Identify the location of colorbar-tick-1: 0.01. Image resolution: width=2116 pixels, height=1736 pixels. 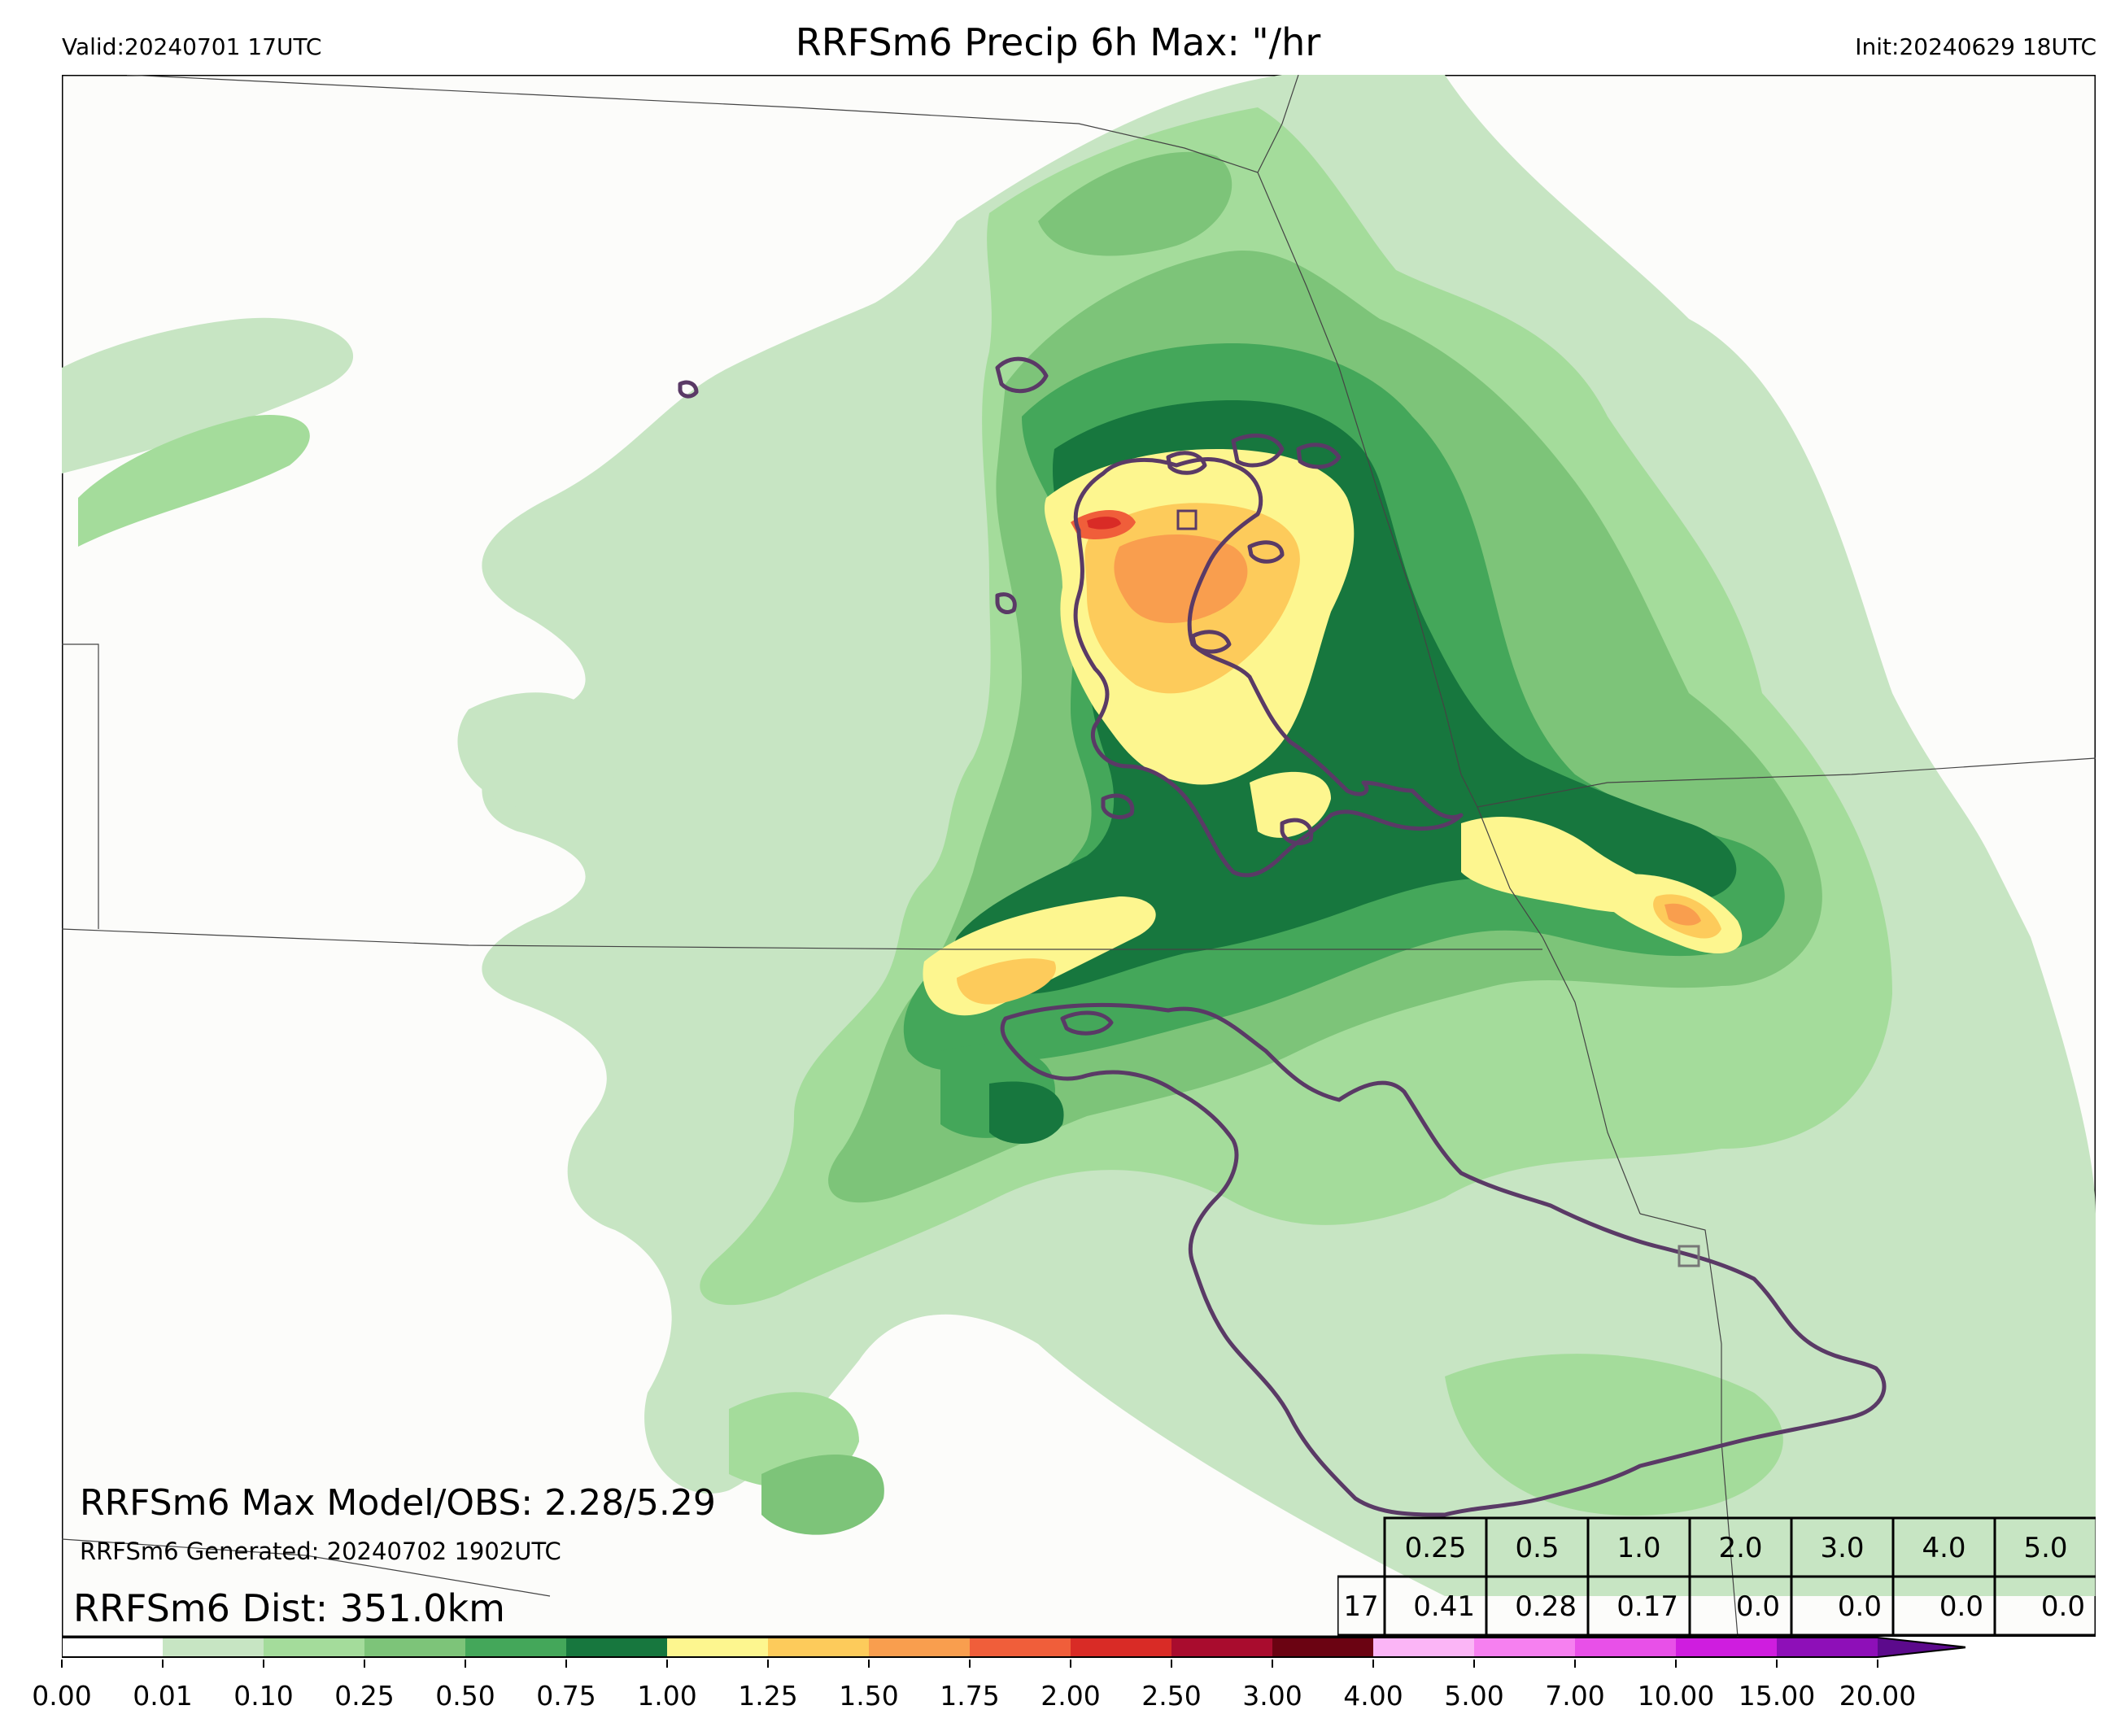
(163, 1696).